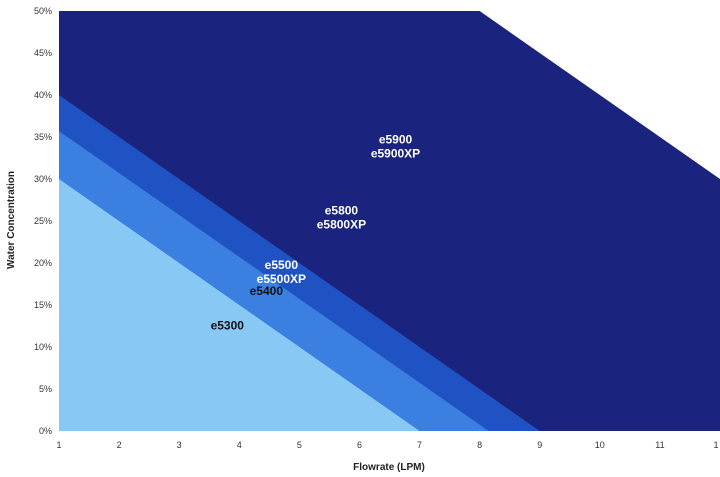 The width and height of the screenshot is (720, 477). What do you see at coordinates (43, 179) in the screenshot?
I see `y-tick-label: 30%` at bounding box center [43, 179].